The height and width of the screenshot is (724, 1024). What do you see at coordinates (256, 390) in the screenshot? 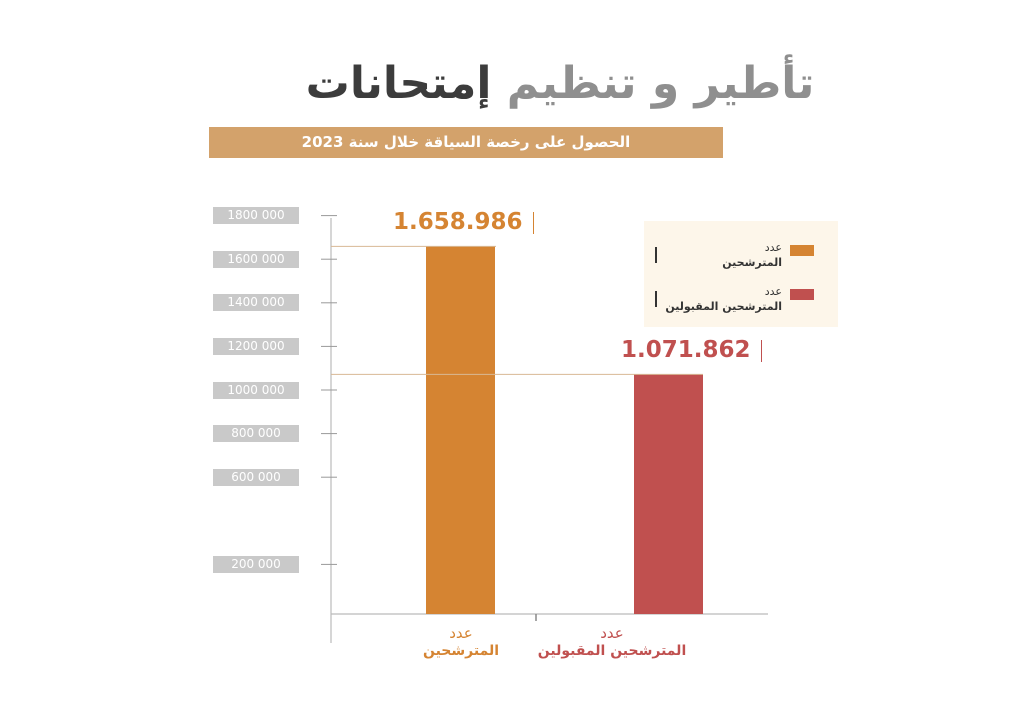
I see `y-tick-label: 1000 000` at bounding box center [256, 390].